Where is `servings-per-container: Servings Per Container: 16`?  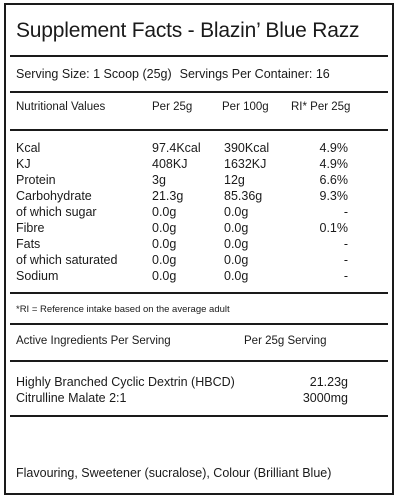
servings-per-container: Servings Per Container: 16 is located at coordinates (254, 74).